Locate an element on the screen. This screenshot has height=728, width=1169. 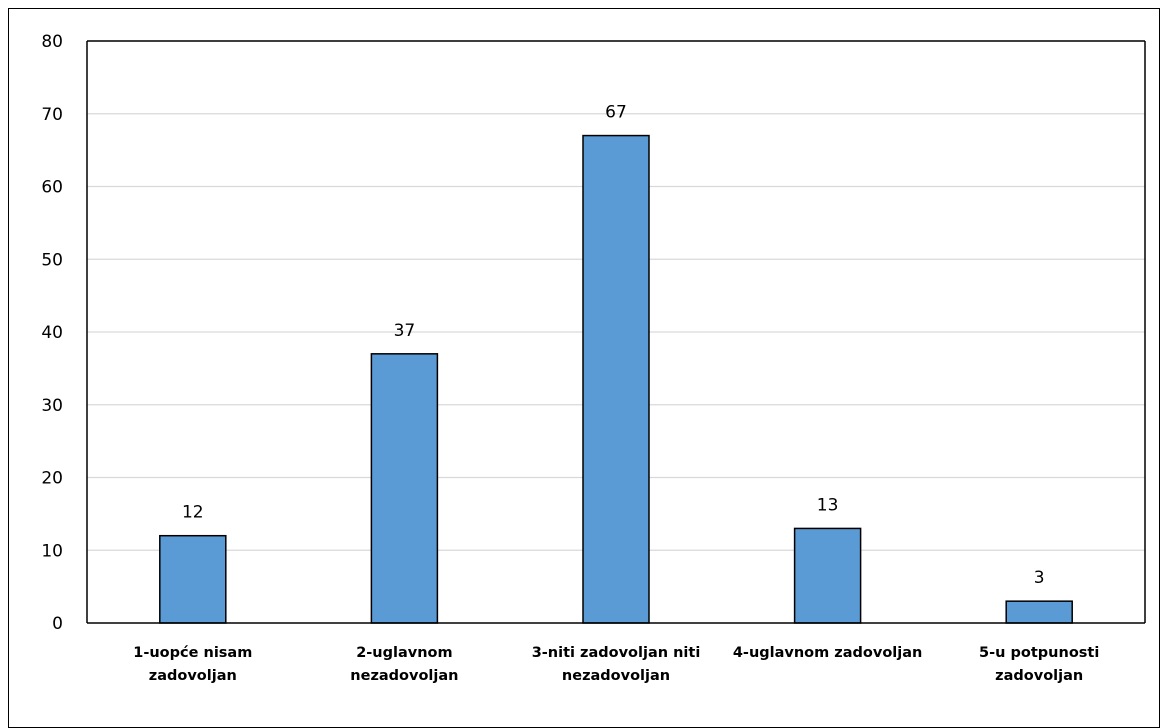
x-tick-label: 2-uglavnom nezadovoljan is located at coordinates (404, 664).